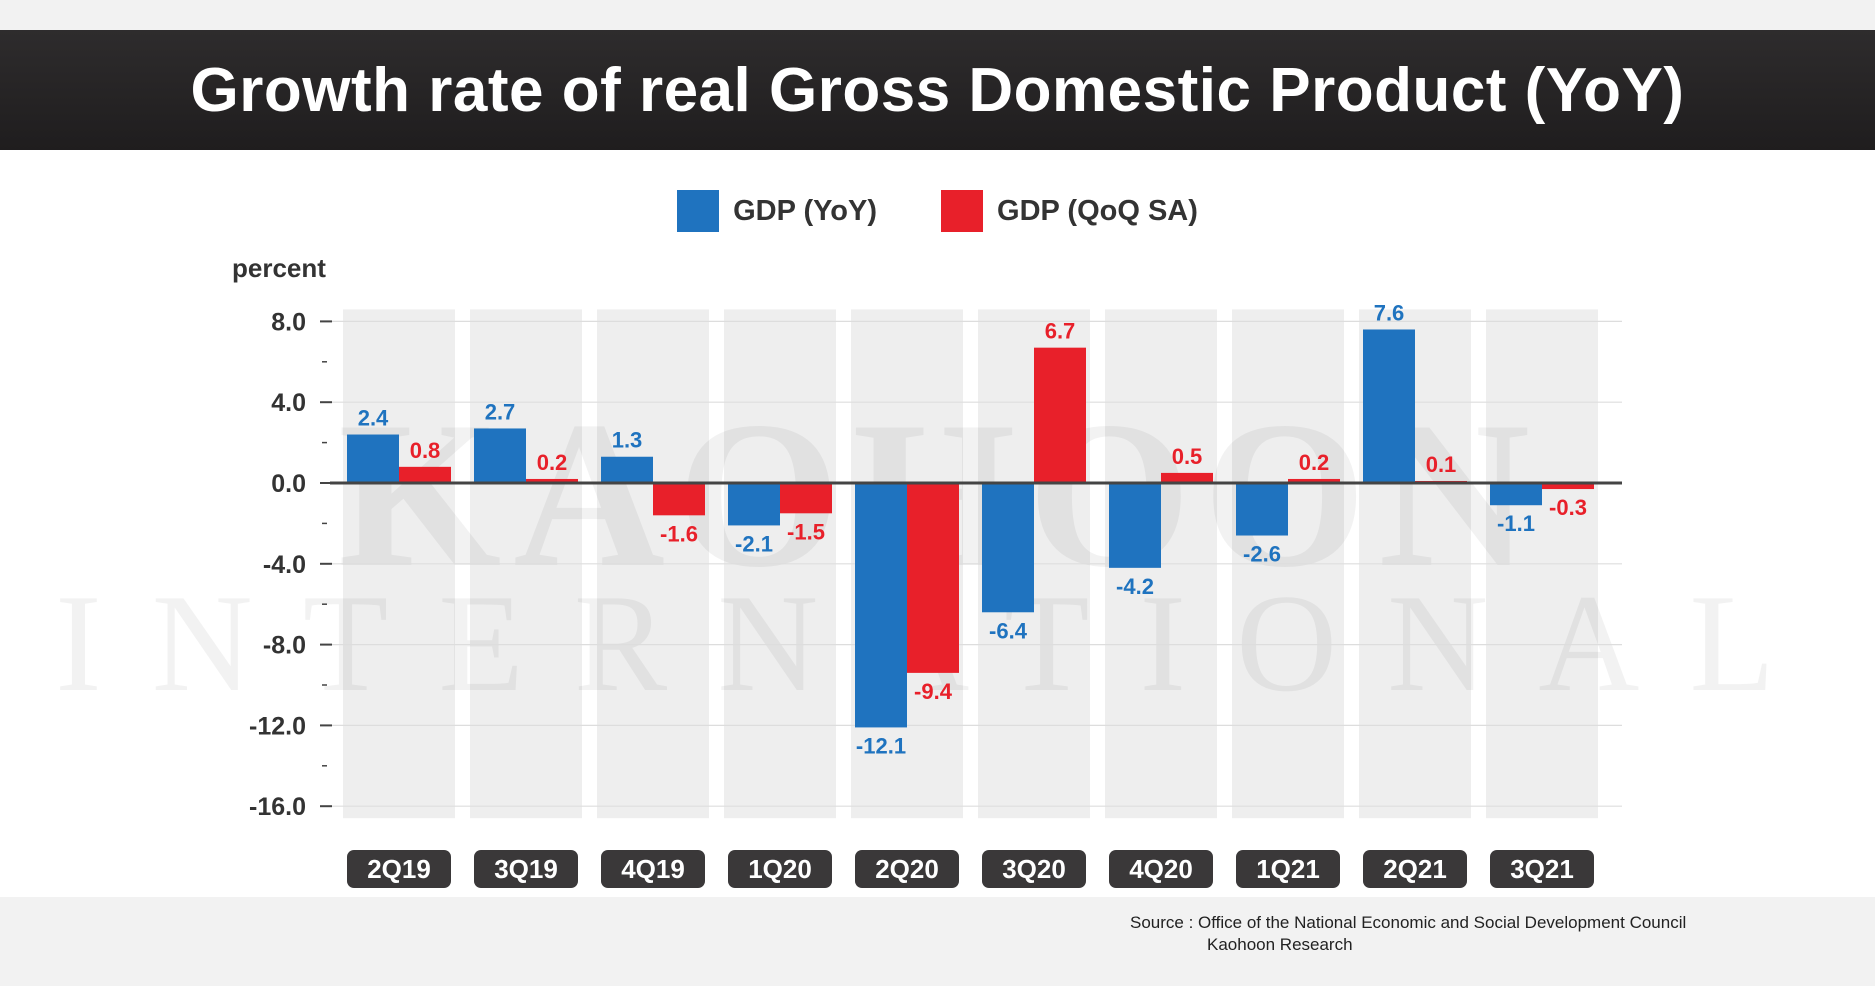 The width and height of the screenshot is (1875, 986). I want to click on data-label-qoq: 6.7, so click(1060, 331).